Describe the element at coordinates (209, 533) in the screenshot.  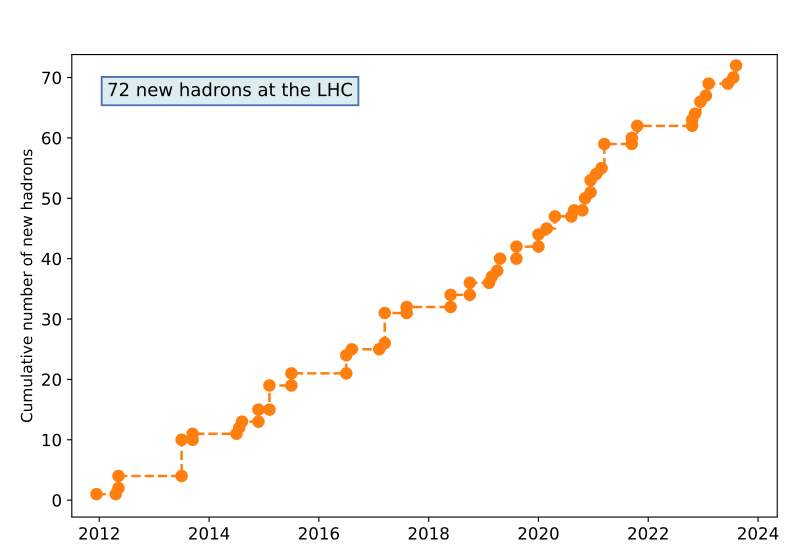
I see `x-tick-label: 2014` at that location.